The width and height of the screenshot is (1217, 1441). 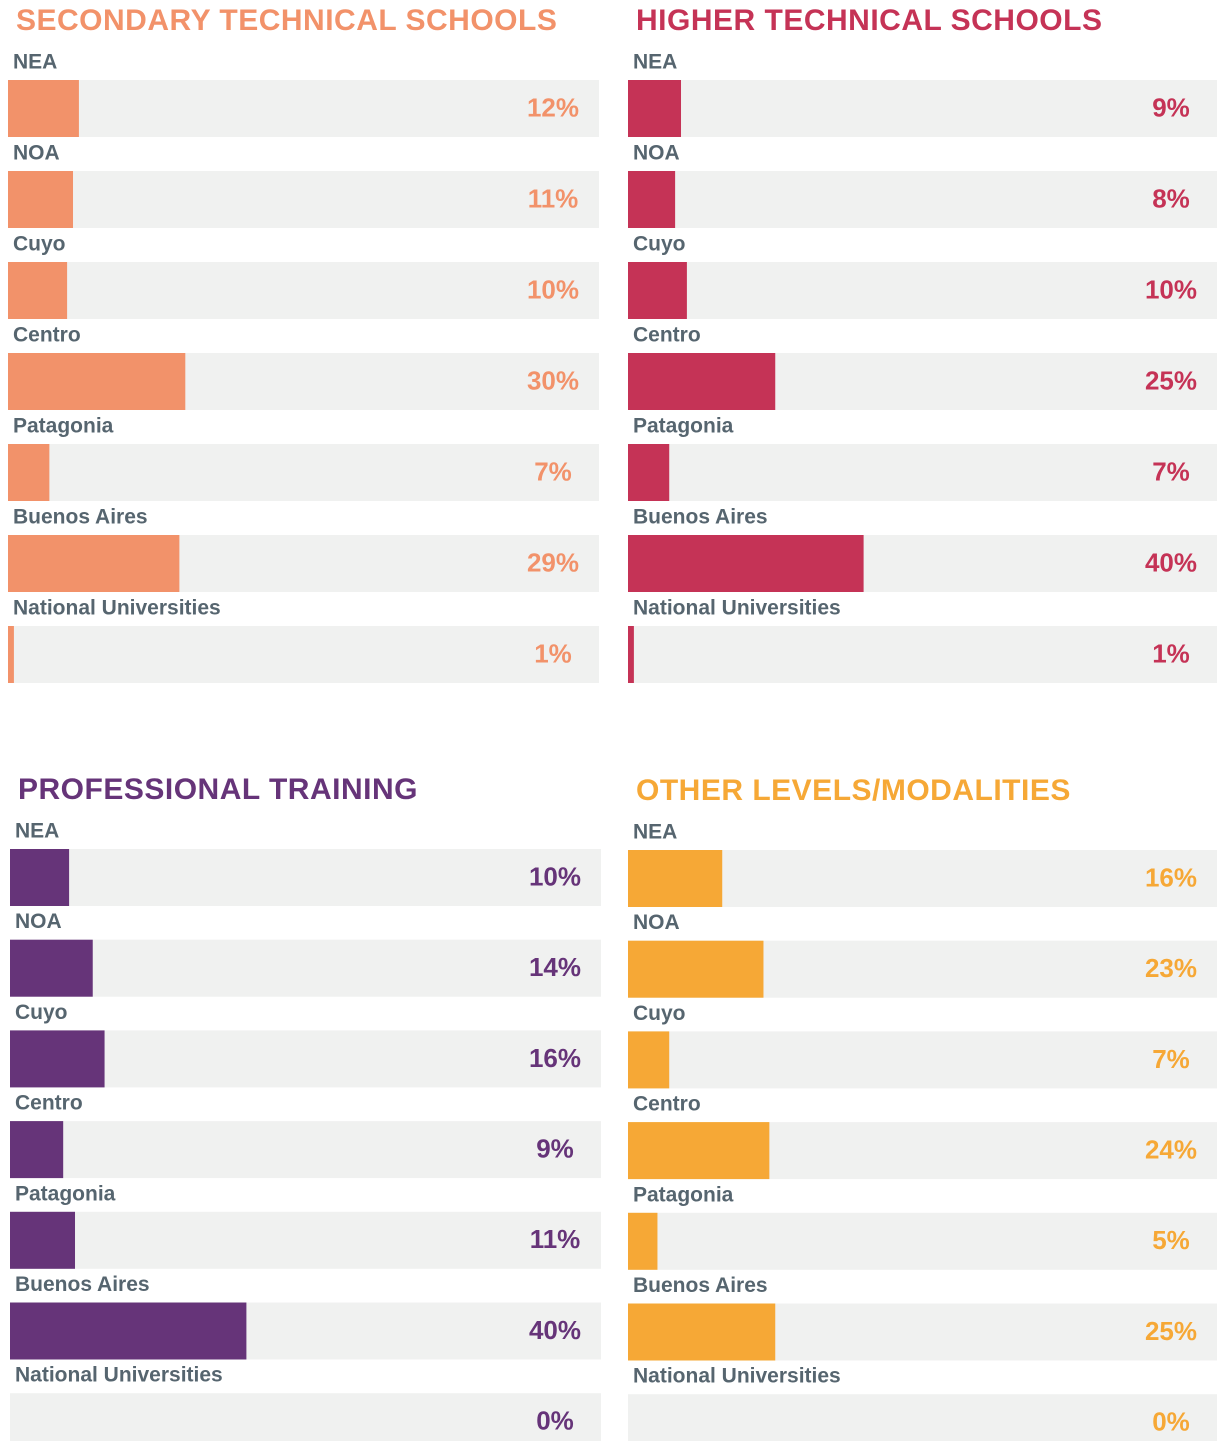 I want to click on value-label: 12%, so click(x=553, y=107).